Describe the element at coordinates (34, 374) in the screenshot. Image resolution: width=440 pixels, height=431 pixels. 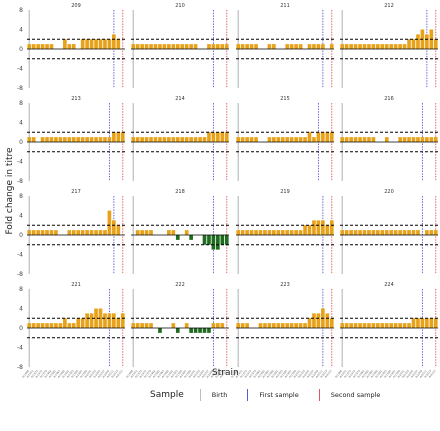
I see `x-tick-label: A/1975` at that location.